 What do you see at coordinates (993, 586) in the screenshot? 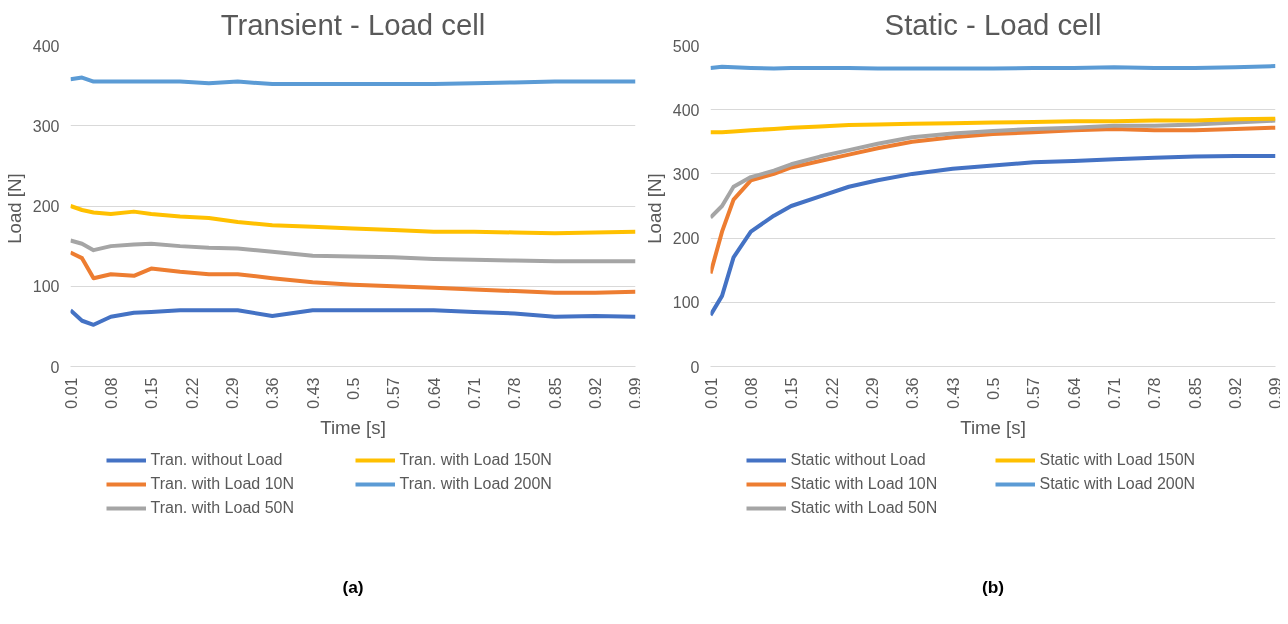
I see `text: (b)` at bounding box center [993, 586].